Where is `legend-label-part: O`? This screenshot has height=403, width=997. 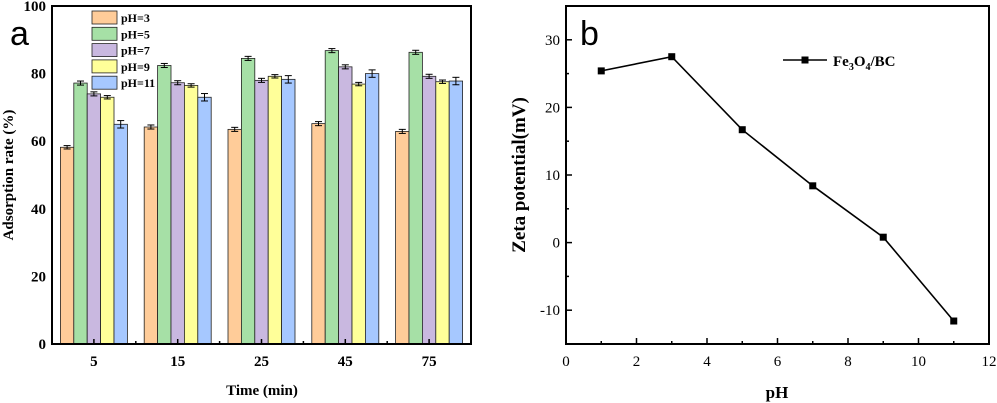
legend-label-part: O is located at coordinates (860, 62).